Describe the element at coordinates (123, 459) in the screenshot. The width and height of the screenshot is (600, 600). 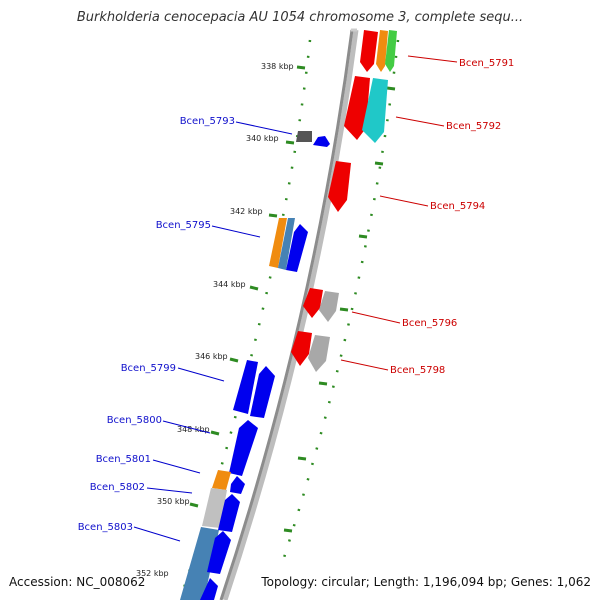
I see `gene-label-forward: Bcen_5801` at that location.